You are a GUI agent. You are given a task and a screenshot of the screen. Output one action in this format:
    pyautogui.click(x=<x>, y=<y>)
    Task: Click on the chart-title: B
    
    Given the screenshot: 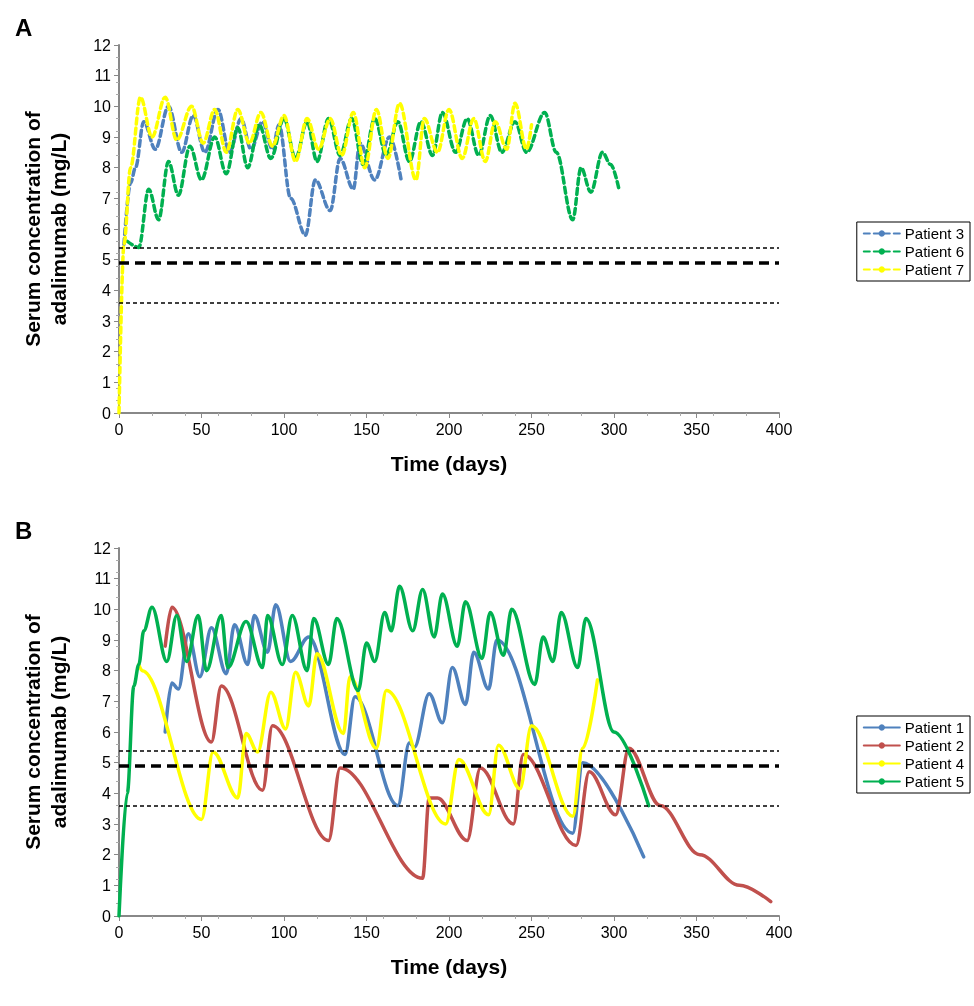 What is the action you would take?
    pyautogui.click(x=24, y=530)
    